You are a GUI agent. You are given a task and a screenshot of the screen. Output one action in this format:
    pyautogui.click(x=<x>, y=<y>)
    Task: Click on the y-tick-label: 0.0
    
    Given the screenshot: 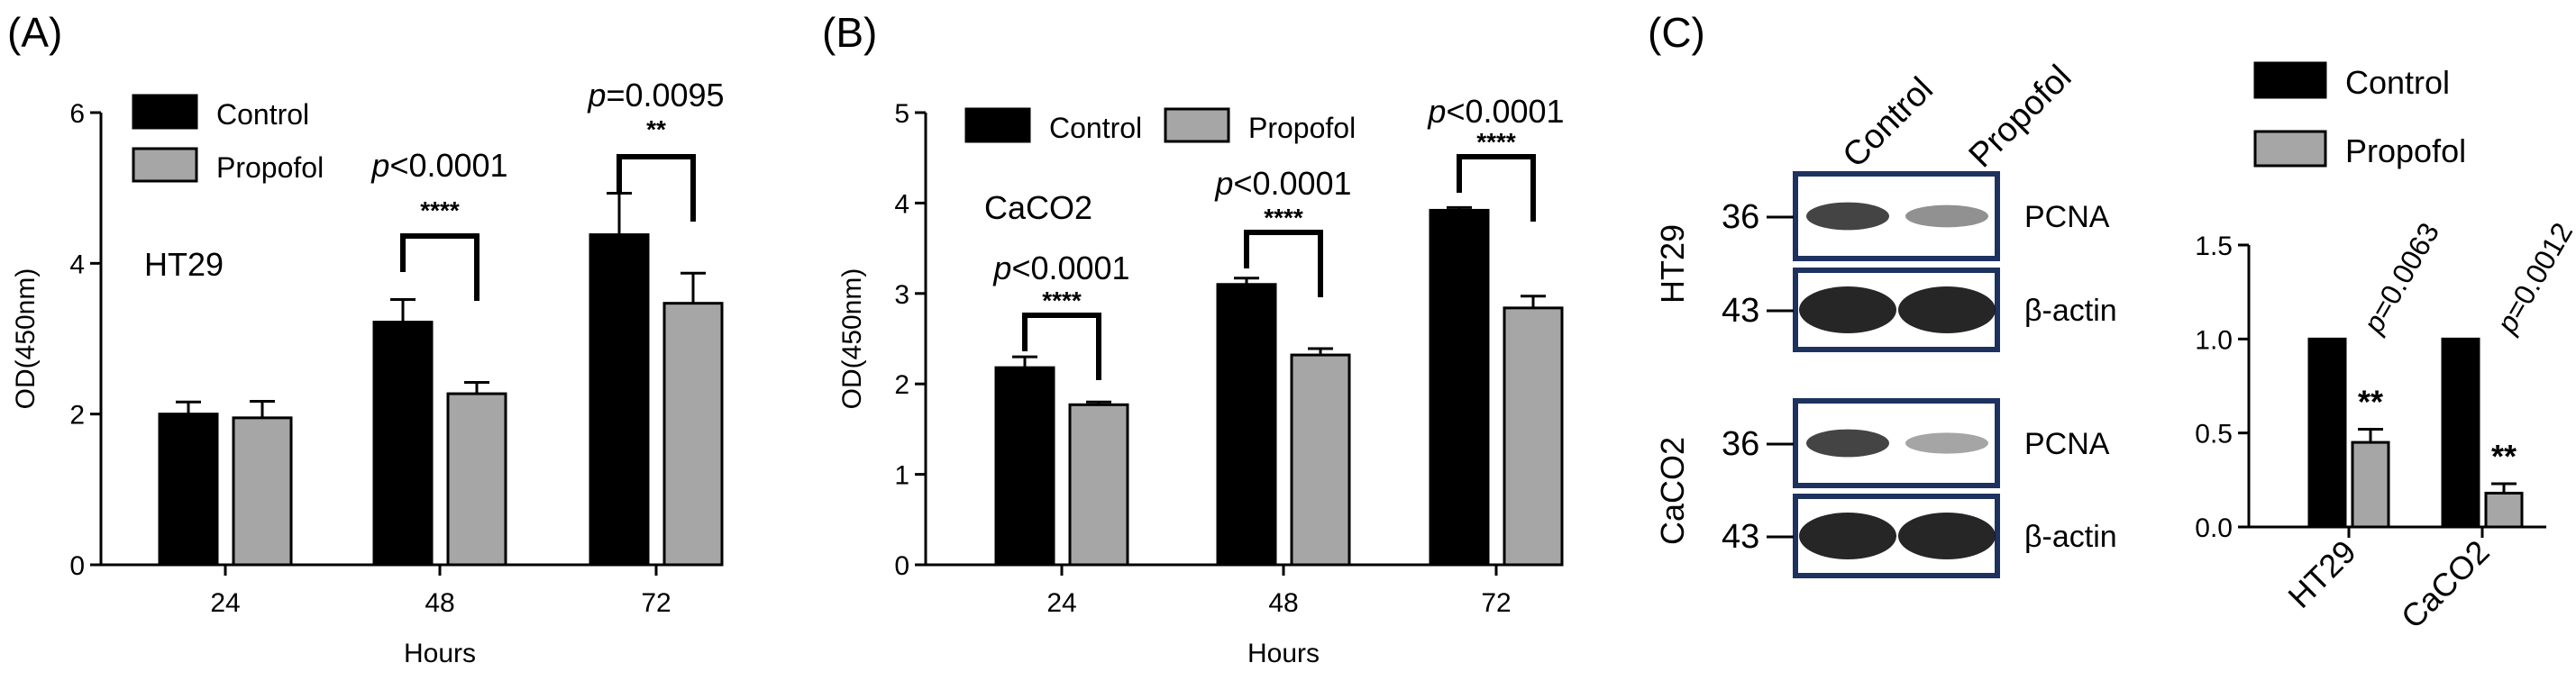 What is the action you would take?
    pyautogui.click(x=2214, y=528)
    